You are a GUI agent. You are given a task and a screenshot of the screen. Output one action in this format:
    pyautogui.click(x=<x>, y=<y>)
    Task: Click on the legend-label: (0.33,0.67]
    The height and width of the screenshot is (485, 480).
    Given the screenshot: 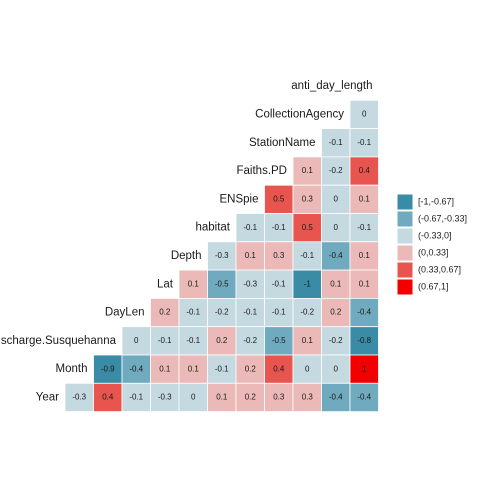 What is the action you would take?
    pyautogui.click(x=439, y=269)
    